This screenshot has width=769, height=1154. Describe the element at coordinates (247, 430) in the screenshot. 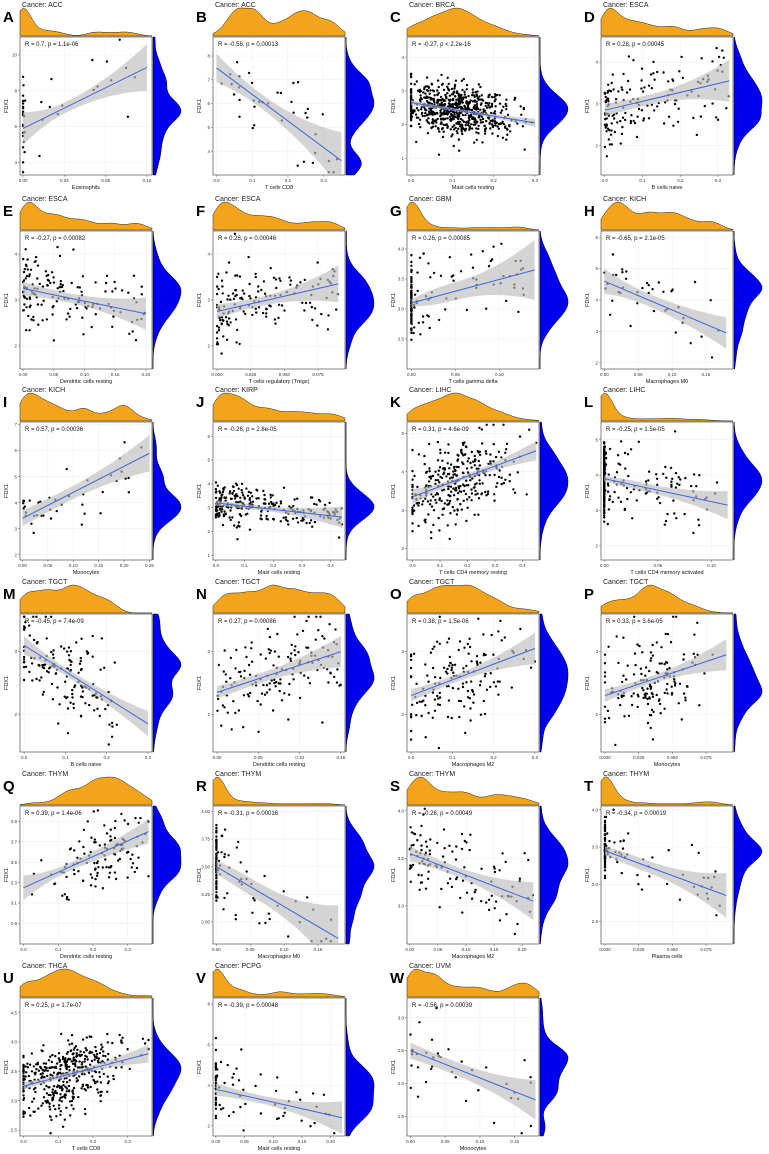

I see `correlation-stat: R = -0.26, p = 2.8e-05` at that location.